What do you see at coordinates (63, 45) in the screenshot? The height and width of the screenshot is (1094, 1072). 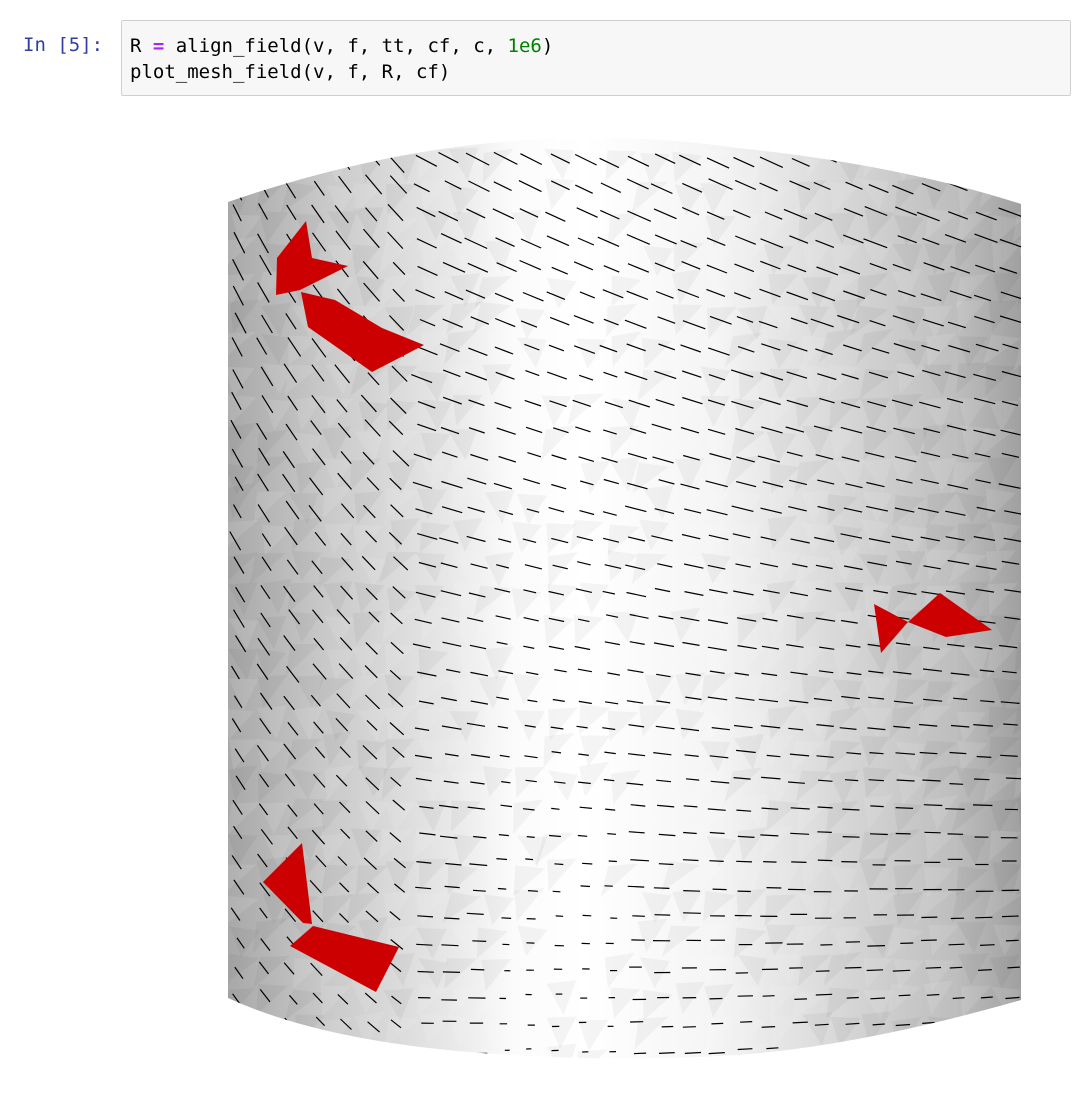 I see `cell-prompt: In [5]:` at bounding box center [63, 45].